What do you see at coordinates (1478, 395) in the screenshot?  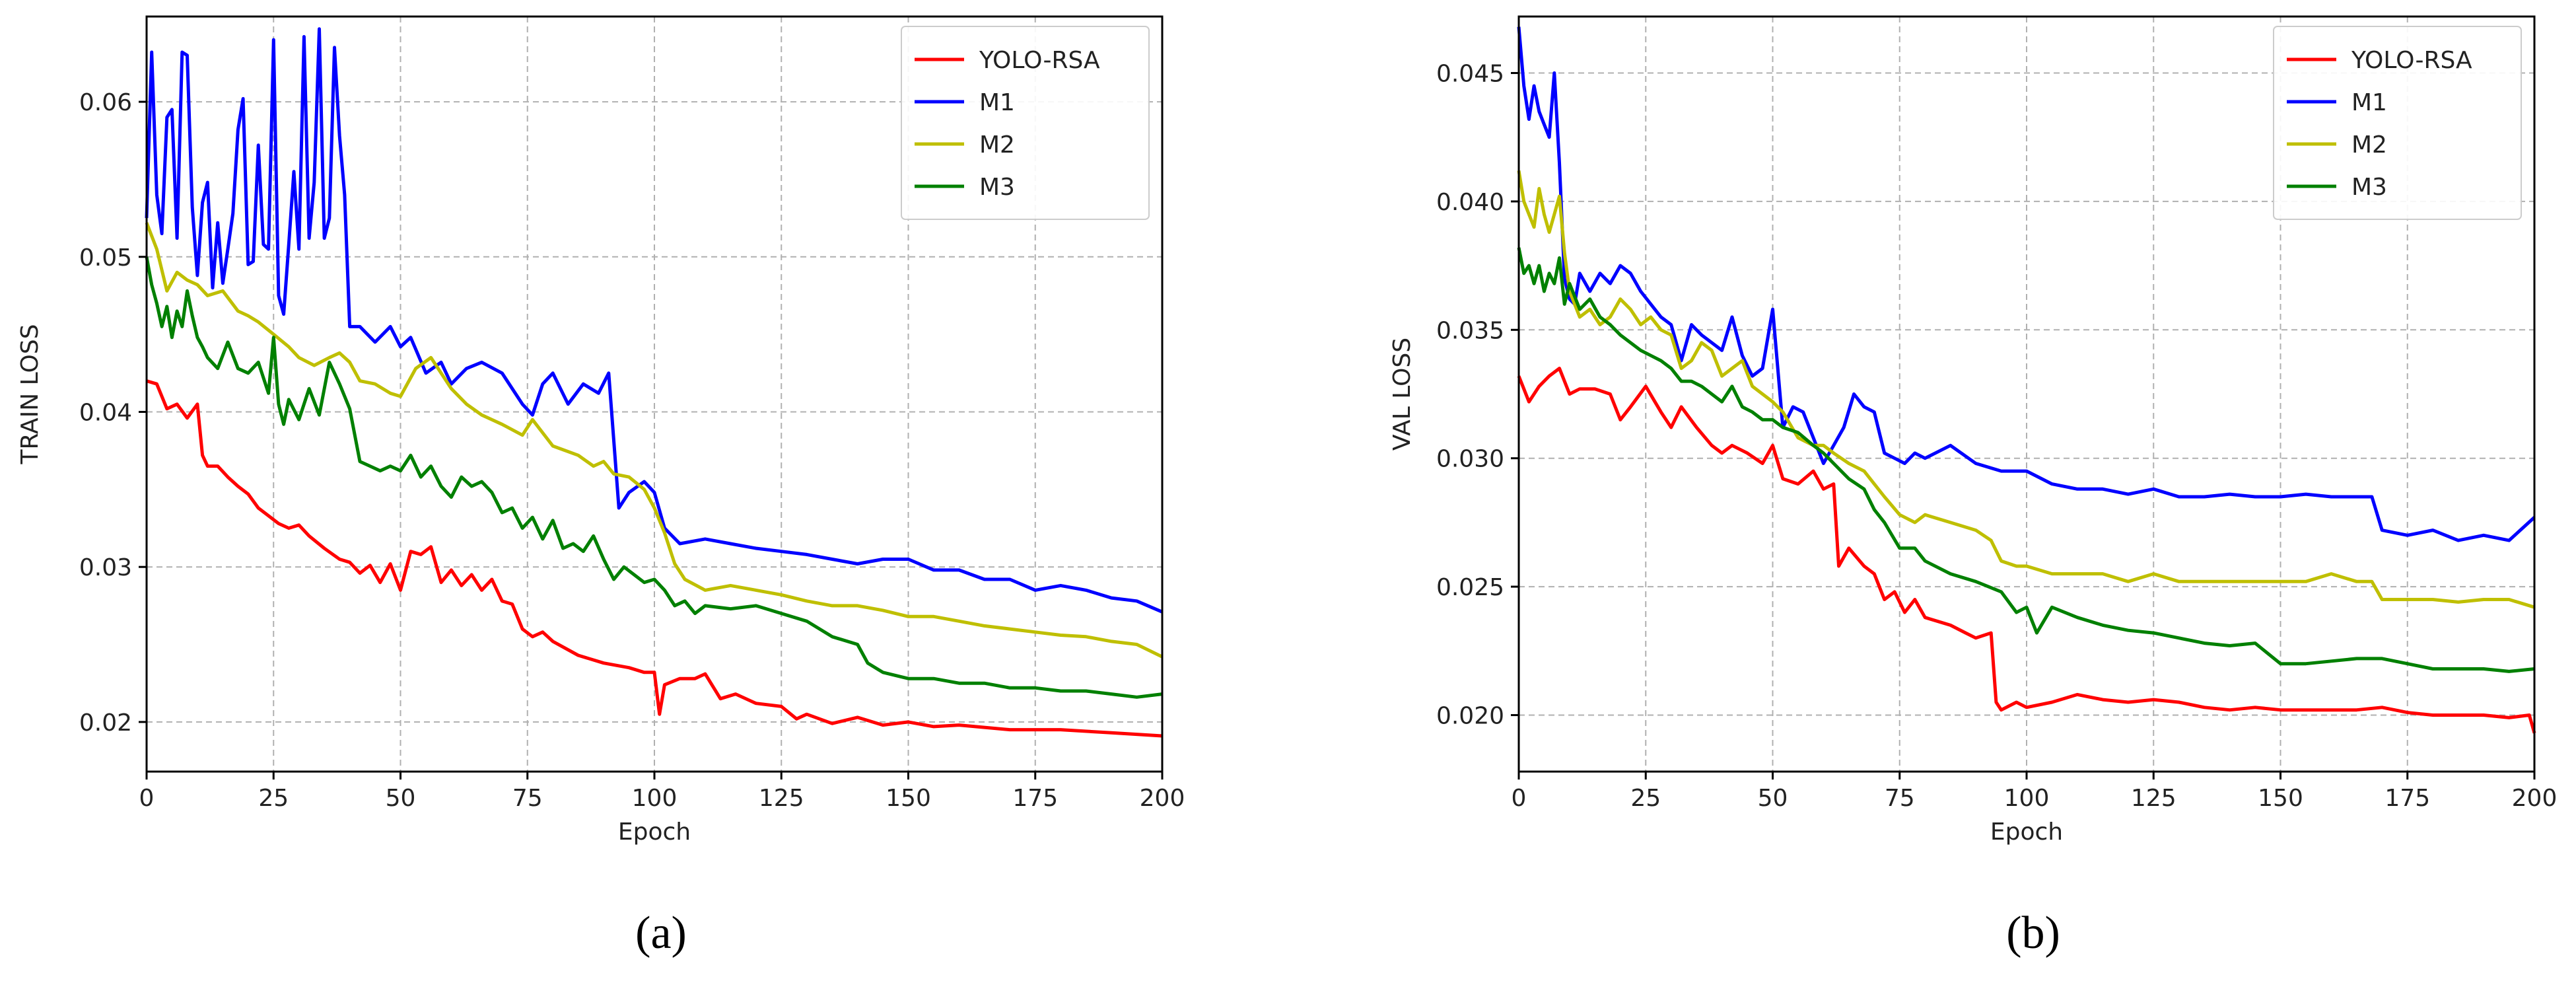 I see `y-ticks-b: 0.020 0.025 0.030 0.035 0.040 0.045` at bounding box center [1478, 395].